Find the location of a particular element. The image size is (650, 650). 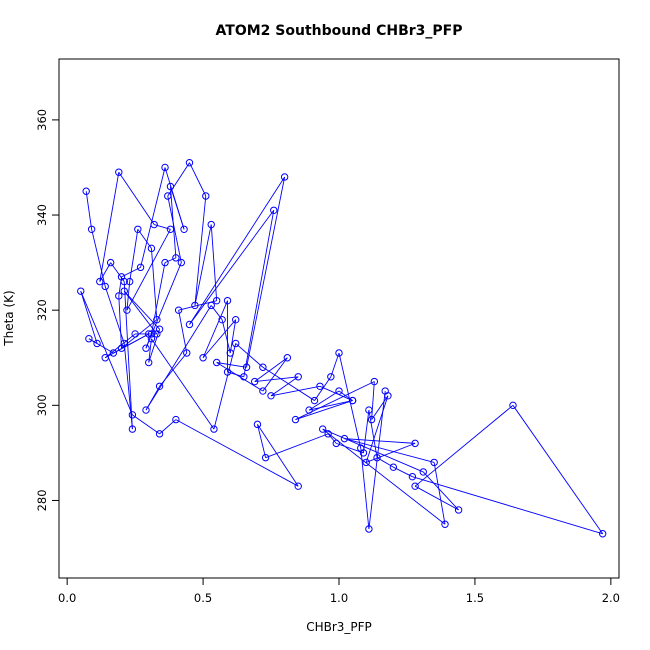

y-tick-label: 300 is located at coordinates (42, 405).